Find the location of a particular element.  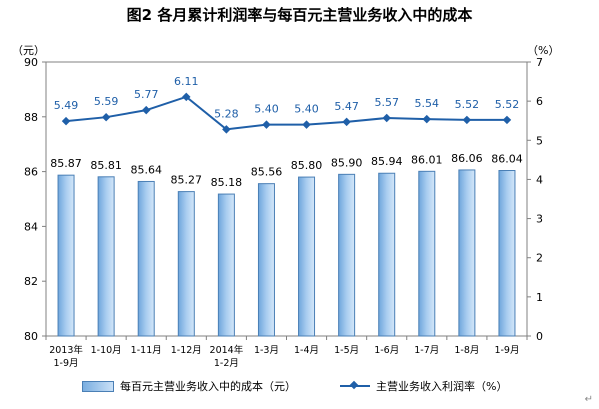

right-axis-tick-label: 6 is located at coordinates (539, 101).